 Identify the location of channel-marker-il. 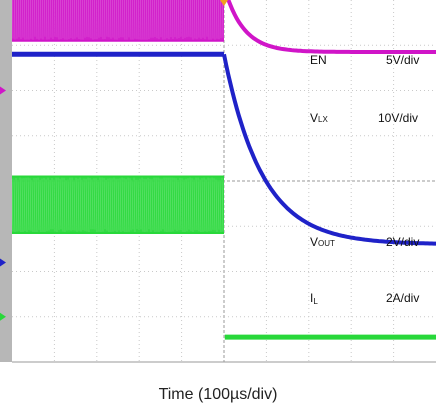
(3, 316).